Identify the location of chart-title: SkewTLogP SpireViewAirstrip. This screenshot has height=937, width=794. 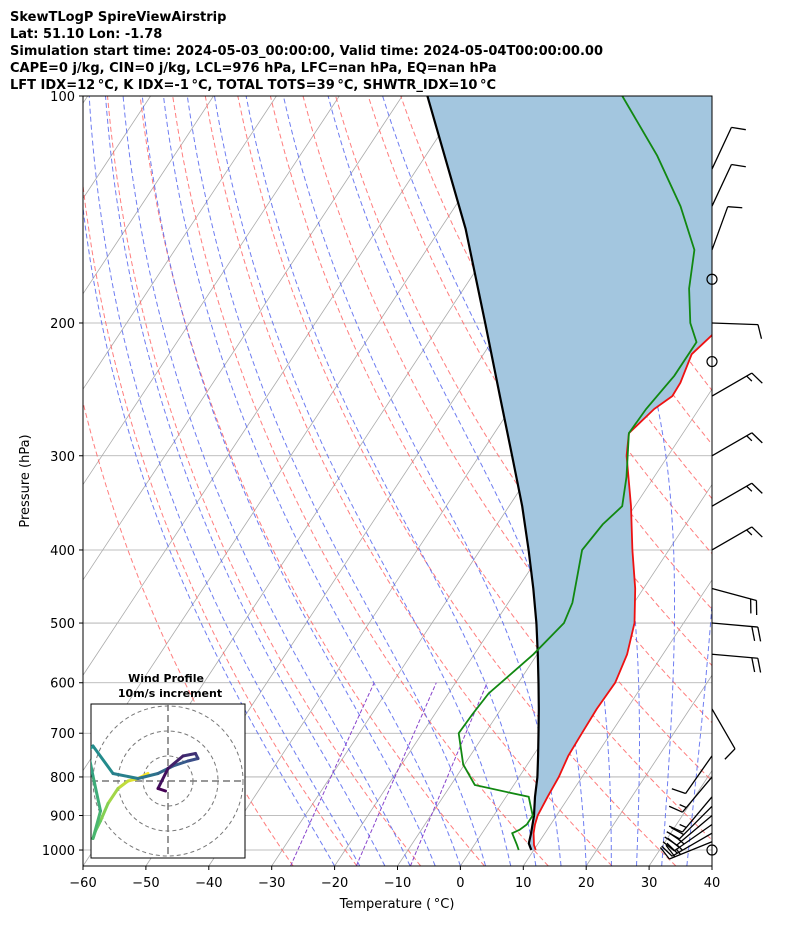
(118, 17).